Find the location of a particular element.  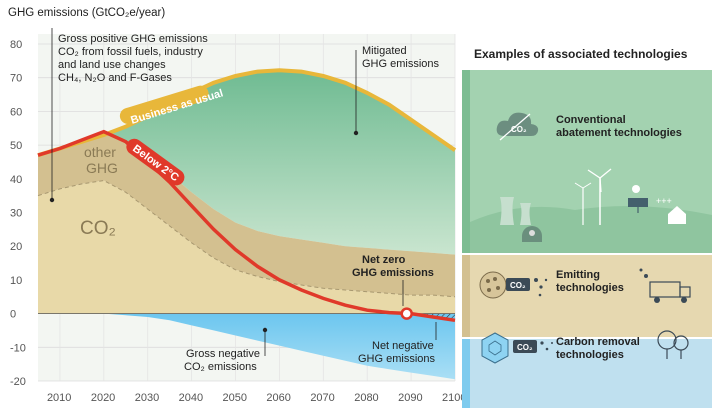

gross-negative-line-1: Gross negative is located at coordinates (223, 354).